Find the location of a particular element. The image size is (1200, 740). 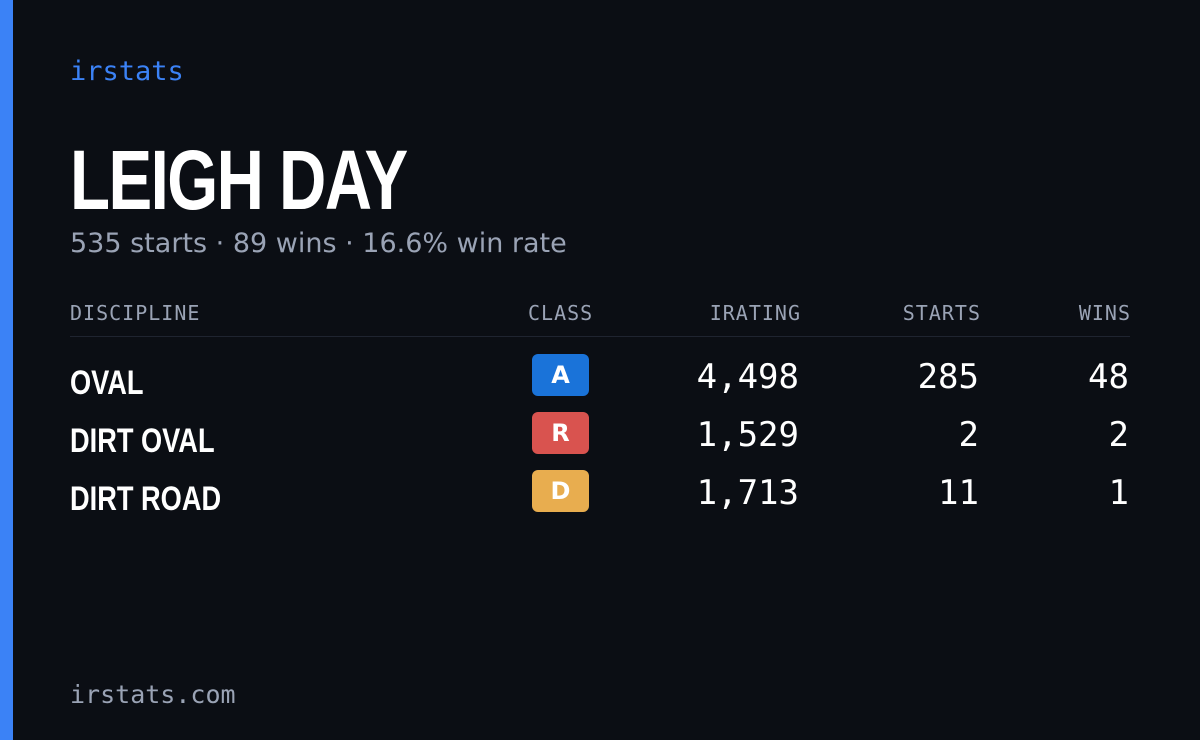

driver-name: LEIGH DAY is located at coordinates (239, 180).